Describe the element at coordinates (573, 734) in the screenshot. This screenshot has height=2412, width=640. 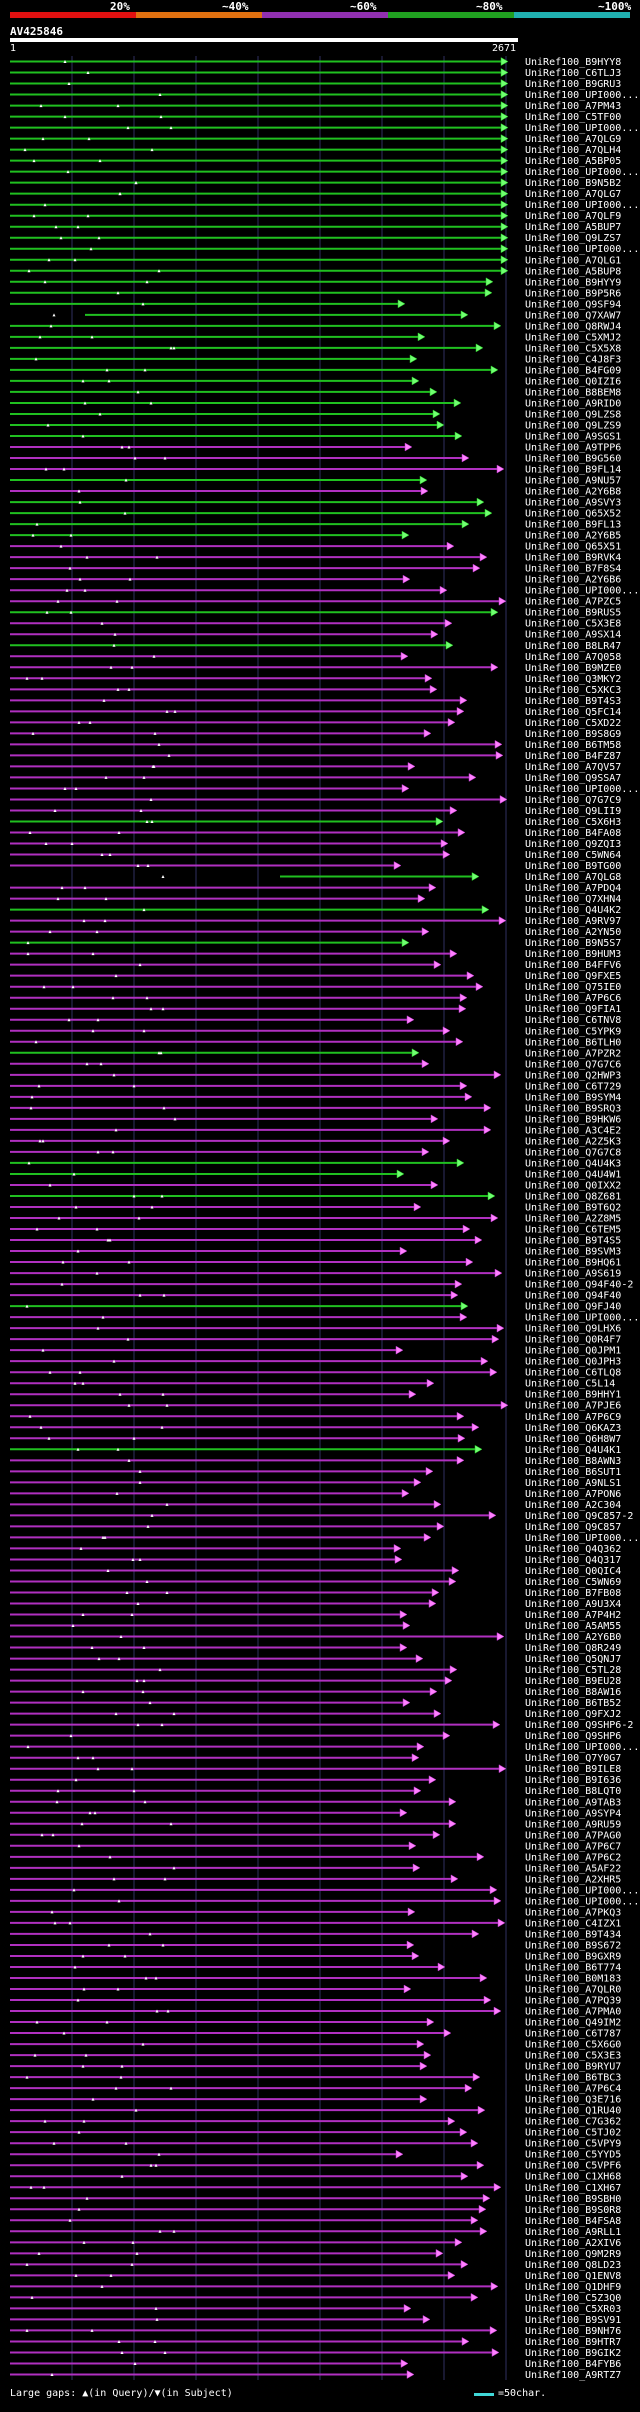
I see `hit-label: UniRef100_B9S8G9` at that location.